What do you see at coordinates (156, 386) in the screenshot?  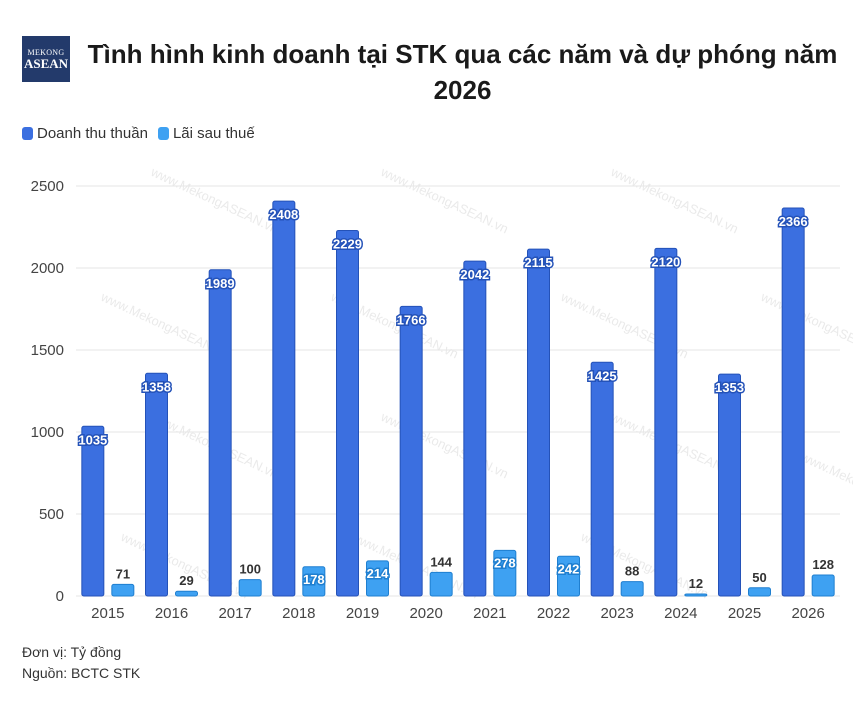 I see `data-label-revenue: 1358` at bounding box center [156, 386].